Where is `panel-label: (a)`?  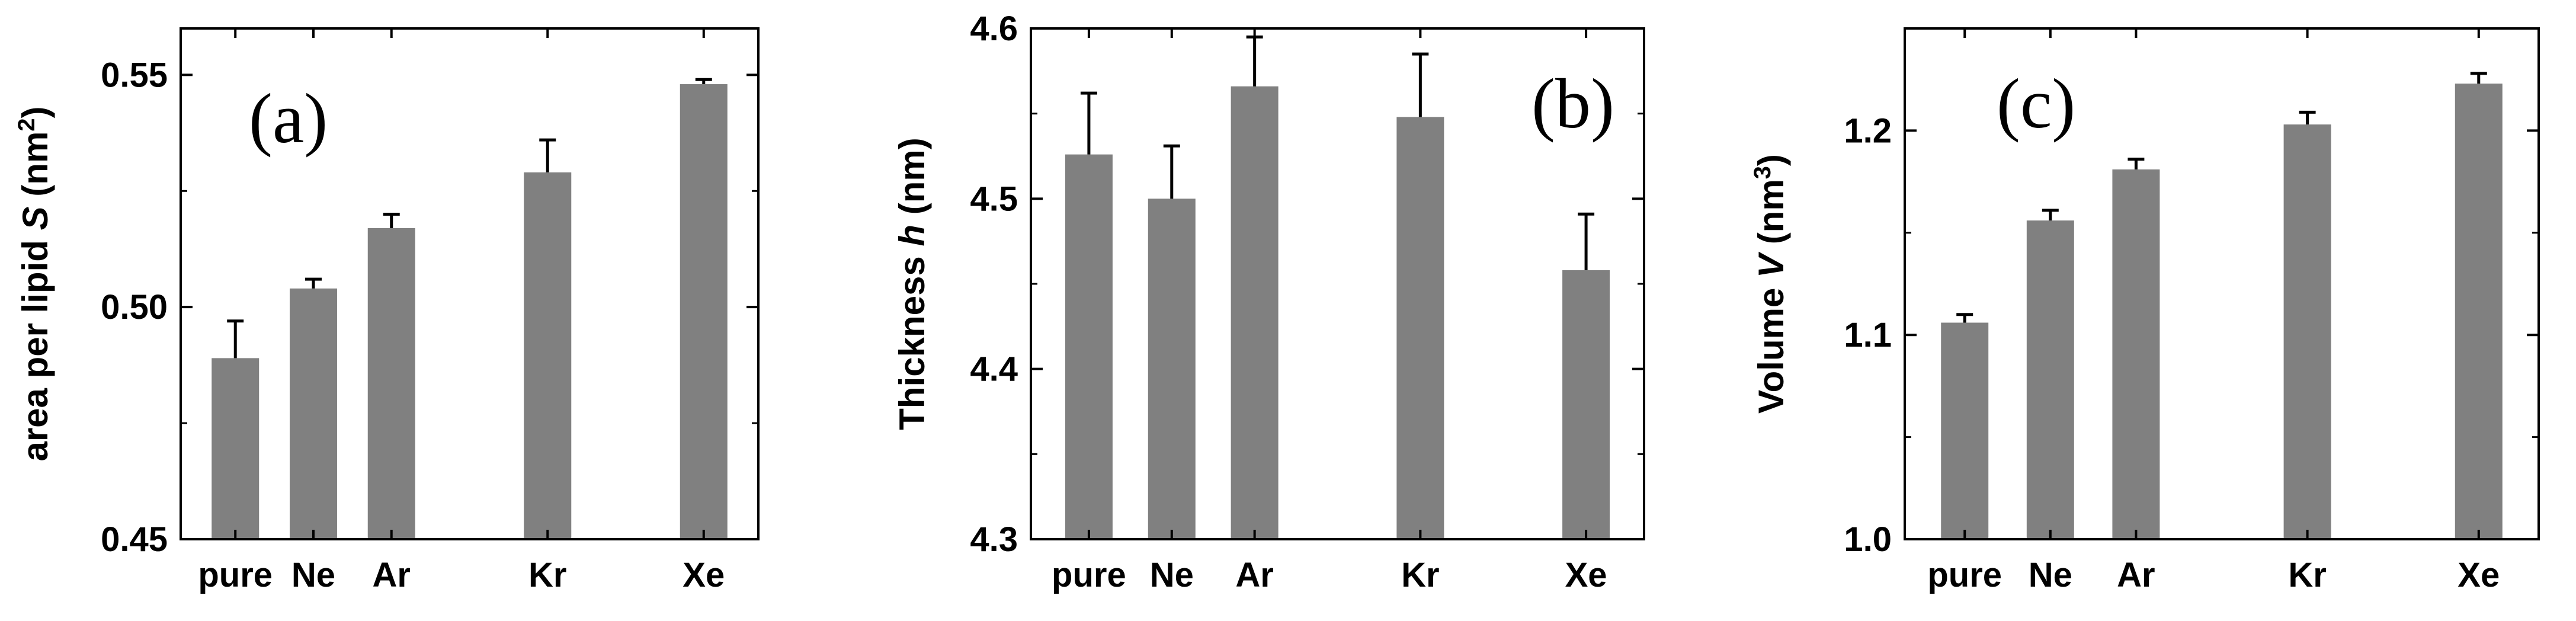
panel-label: (a) is located at coordinates (288, 118).